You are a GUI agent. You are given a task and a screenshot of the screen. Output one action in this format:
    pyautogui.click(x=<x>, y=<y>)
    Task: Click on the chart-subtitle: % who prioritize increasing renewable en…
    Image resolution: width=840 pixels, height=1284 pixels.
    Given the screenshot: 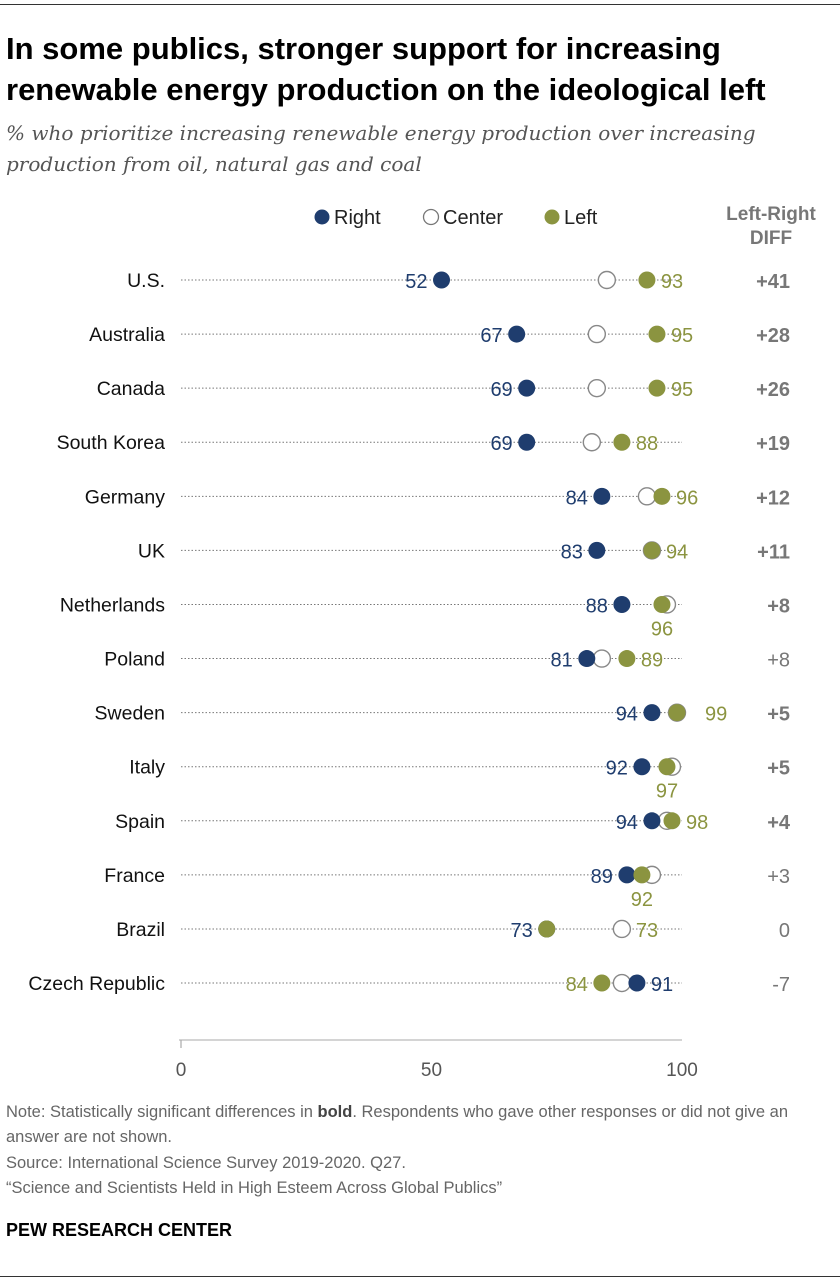 What is the action you would take?
    pyautogui.click(x=381, y=148)
    